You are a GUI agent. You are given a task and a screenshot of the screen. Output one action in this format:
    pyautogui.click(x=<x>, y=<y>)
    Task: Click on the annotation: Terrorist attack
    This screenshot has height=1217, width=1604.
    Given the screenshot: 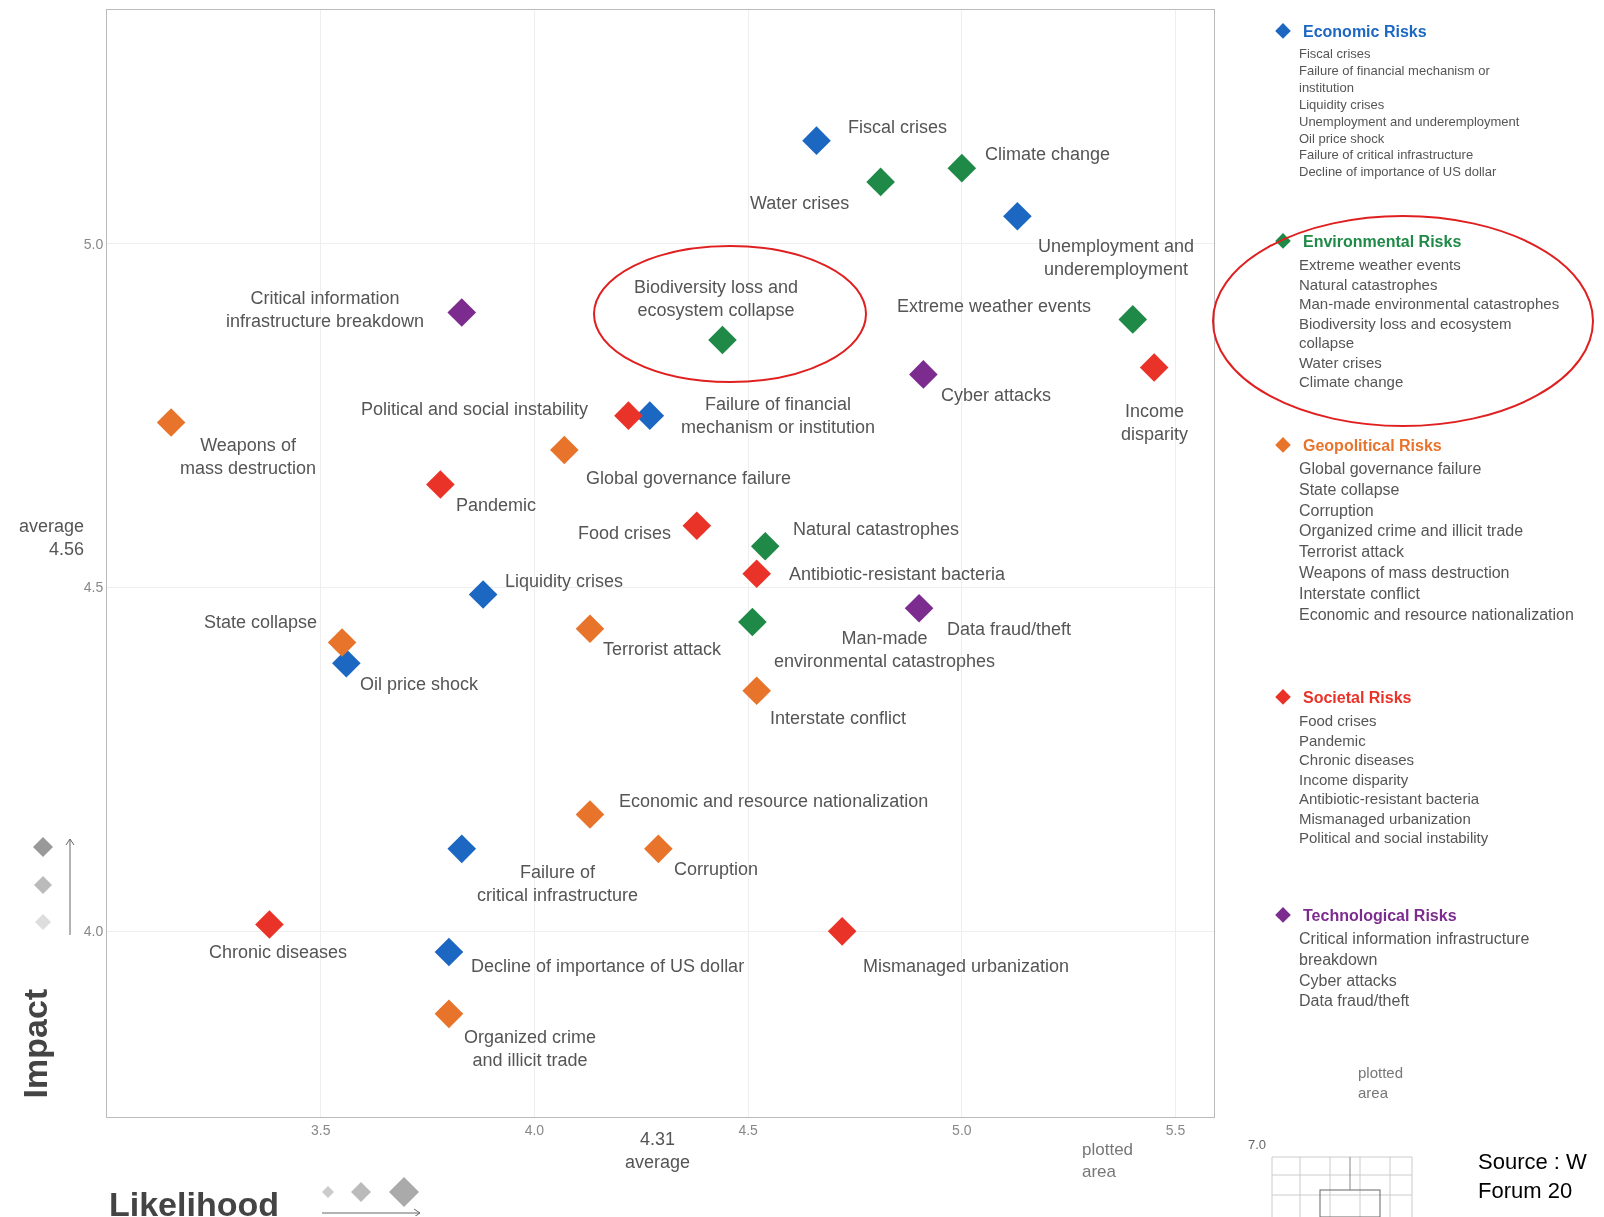 What is the action you would take?
    pyautogui.click(x=663, y=649)
    